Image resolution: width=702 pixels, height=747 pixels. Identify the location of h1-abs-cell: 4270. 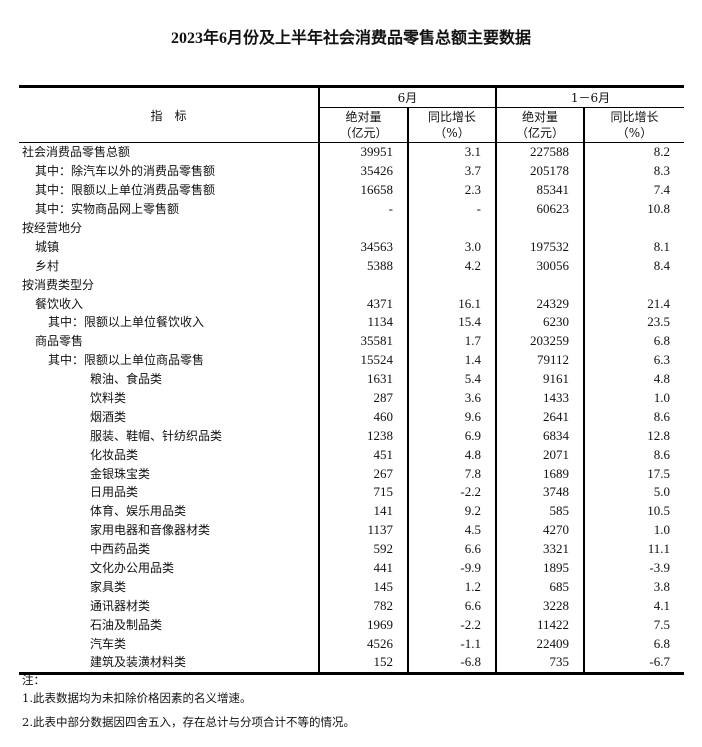
(539, 530).